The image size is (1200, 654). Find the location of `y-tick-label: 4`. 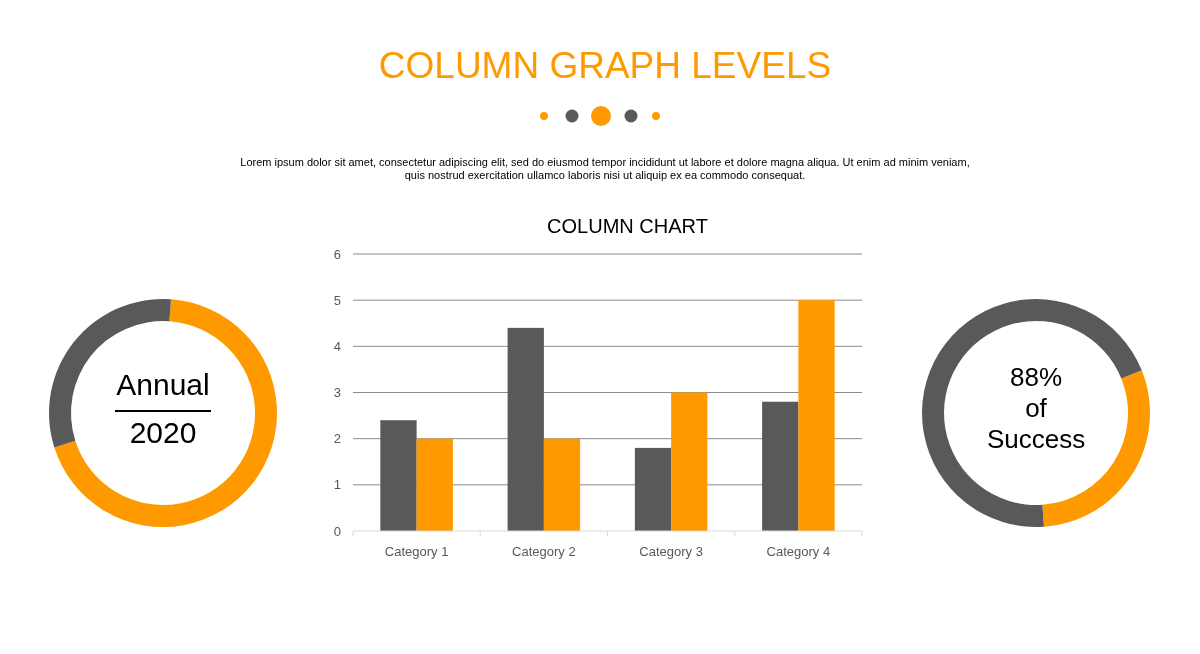

y-tick-label: 4 is located at coordinates (337, 346).